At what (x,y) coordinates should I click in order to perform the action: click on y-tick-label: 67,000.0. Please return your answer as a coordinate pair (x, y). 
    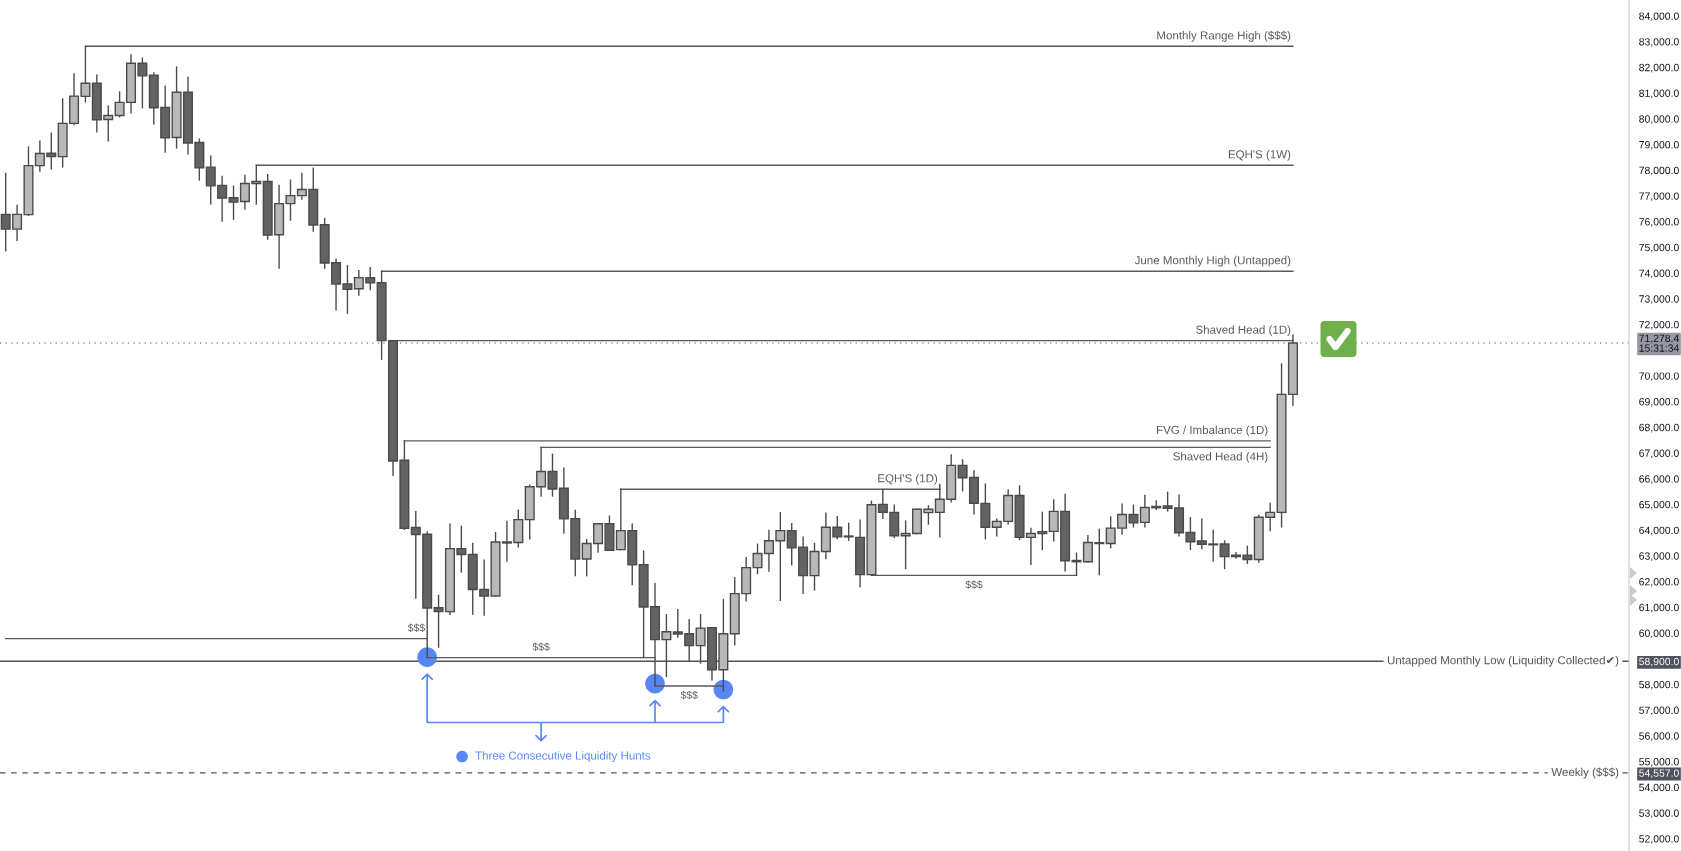
    Looking at the image, I should click on (1659, 454).